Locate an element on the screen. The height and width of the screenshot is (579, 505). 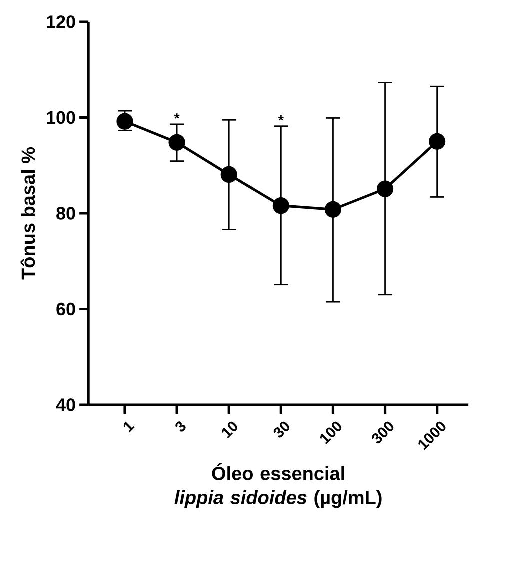
x-tick-label: 1 is located at coordinates (129, 427).